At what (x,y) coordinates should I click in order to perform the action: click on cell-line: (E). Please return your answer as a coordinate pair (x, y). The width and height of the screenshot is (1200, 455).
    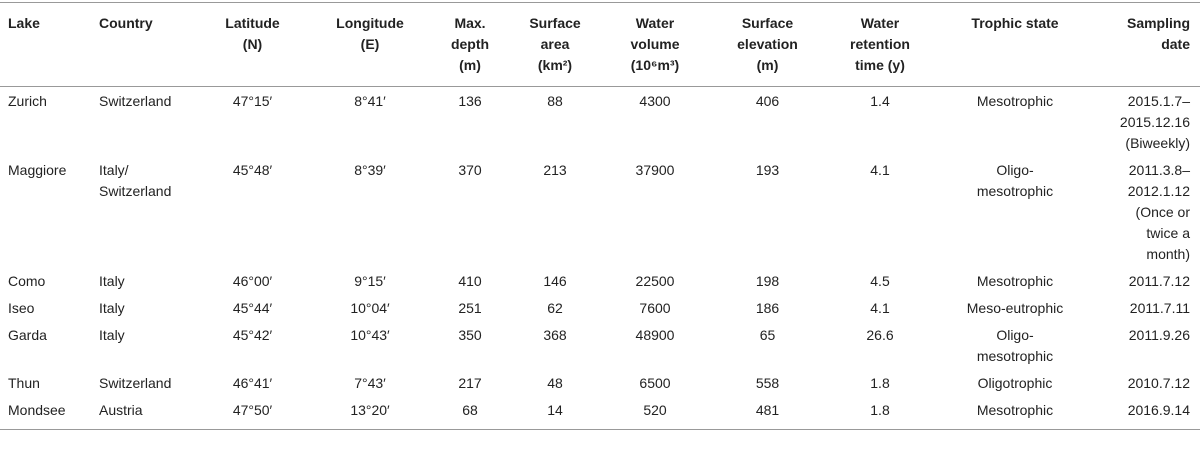
    Looking at the image, I should click on (370, 44).